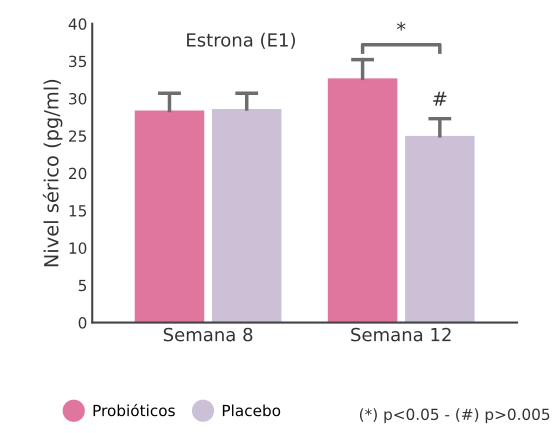  I want to click on legend-label: Probióticos, so click(134, 410).